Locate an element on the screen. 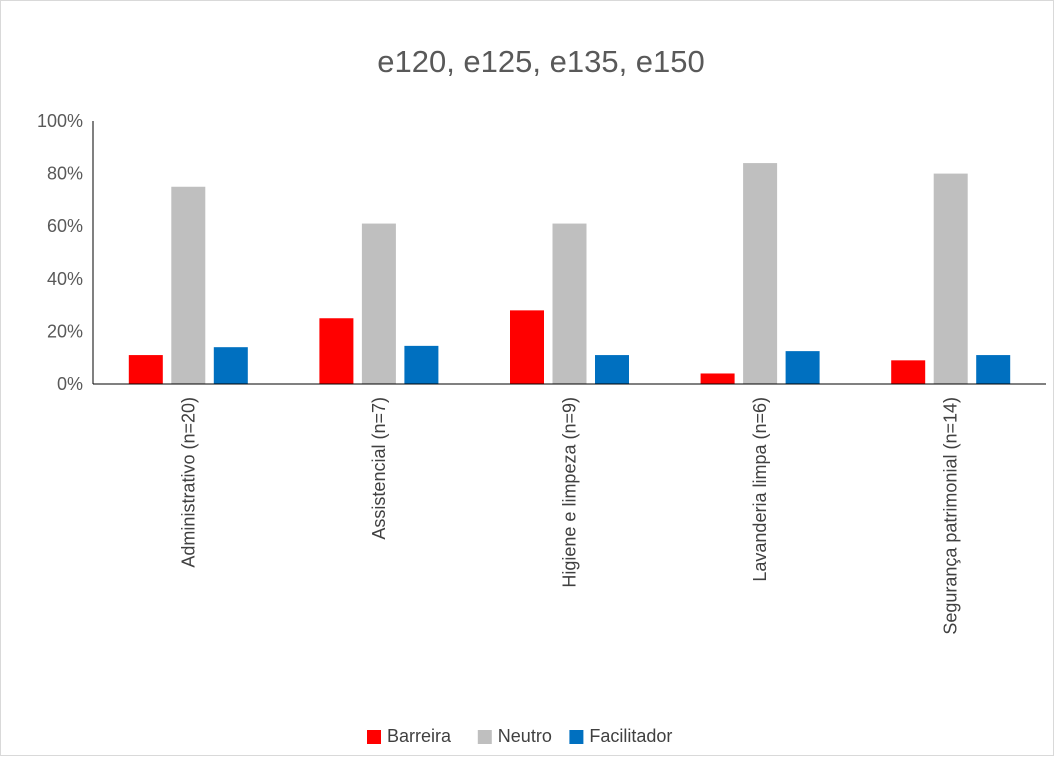  legend-label-neutro: Neutro is located at coordinates (525, 736).